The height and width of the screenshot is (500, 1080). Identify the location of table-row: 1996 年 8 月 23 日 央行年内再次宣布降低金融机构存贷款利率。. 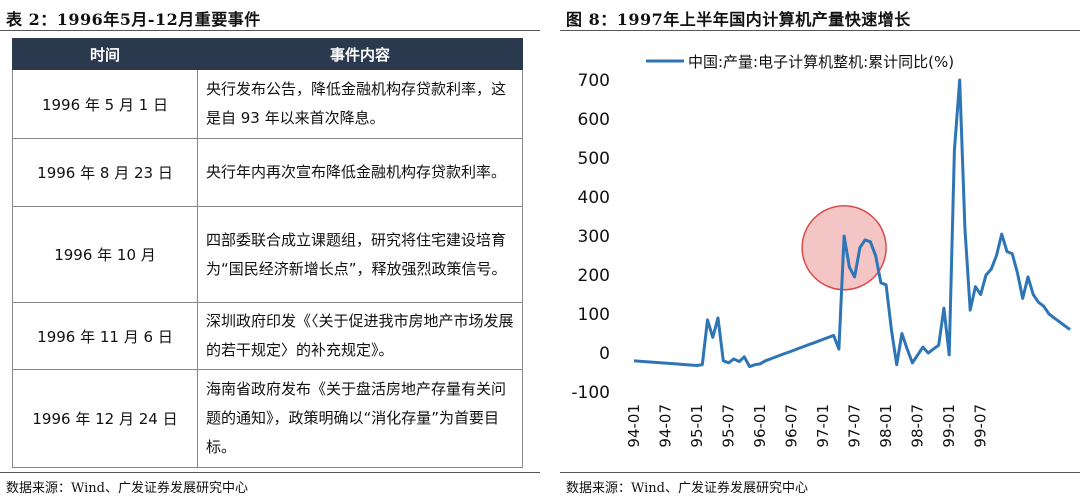
(267, 172).